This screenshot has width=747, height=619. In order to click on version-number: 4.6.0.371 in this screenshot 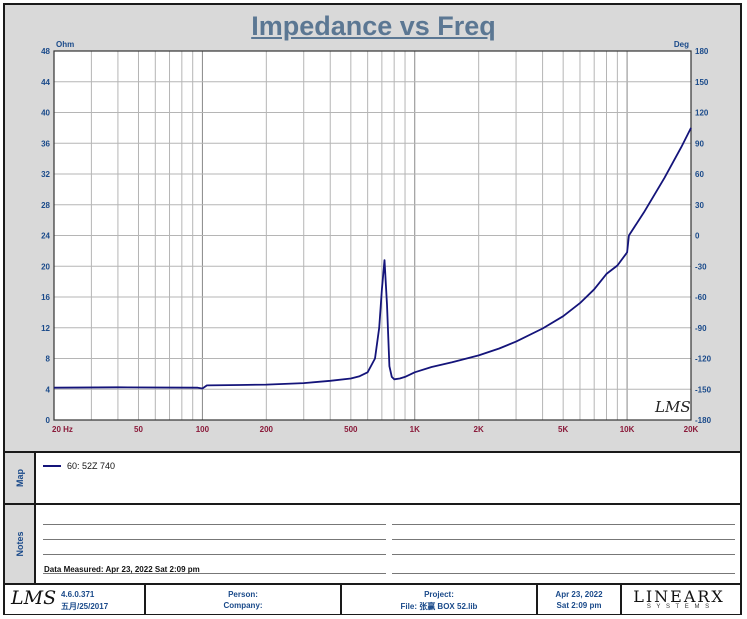, I will do `click(78, 594)`.